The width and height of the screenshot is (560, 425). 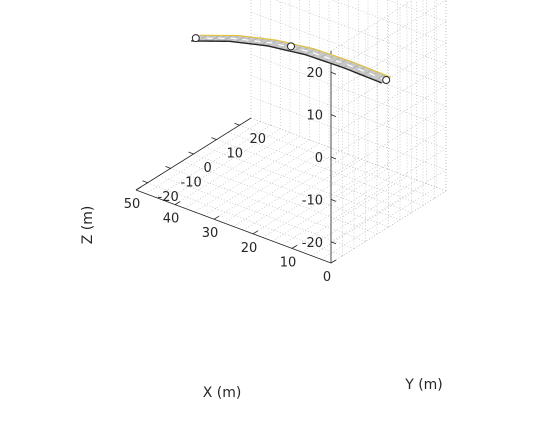 What do you see at coordinates (258, 139) in the screenshot?
I see `y-tick-label: 20` at bounding box center [258, 139].